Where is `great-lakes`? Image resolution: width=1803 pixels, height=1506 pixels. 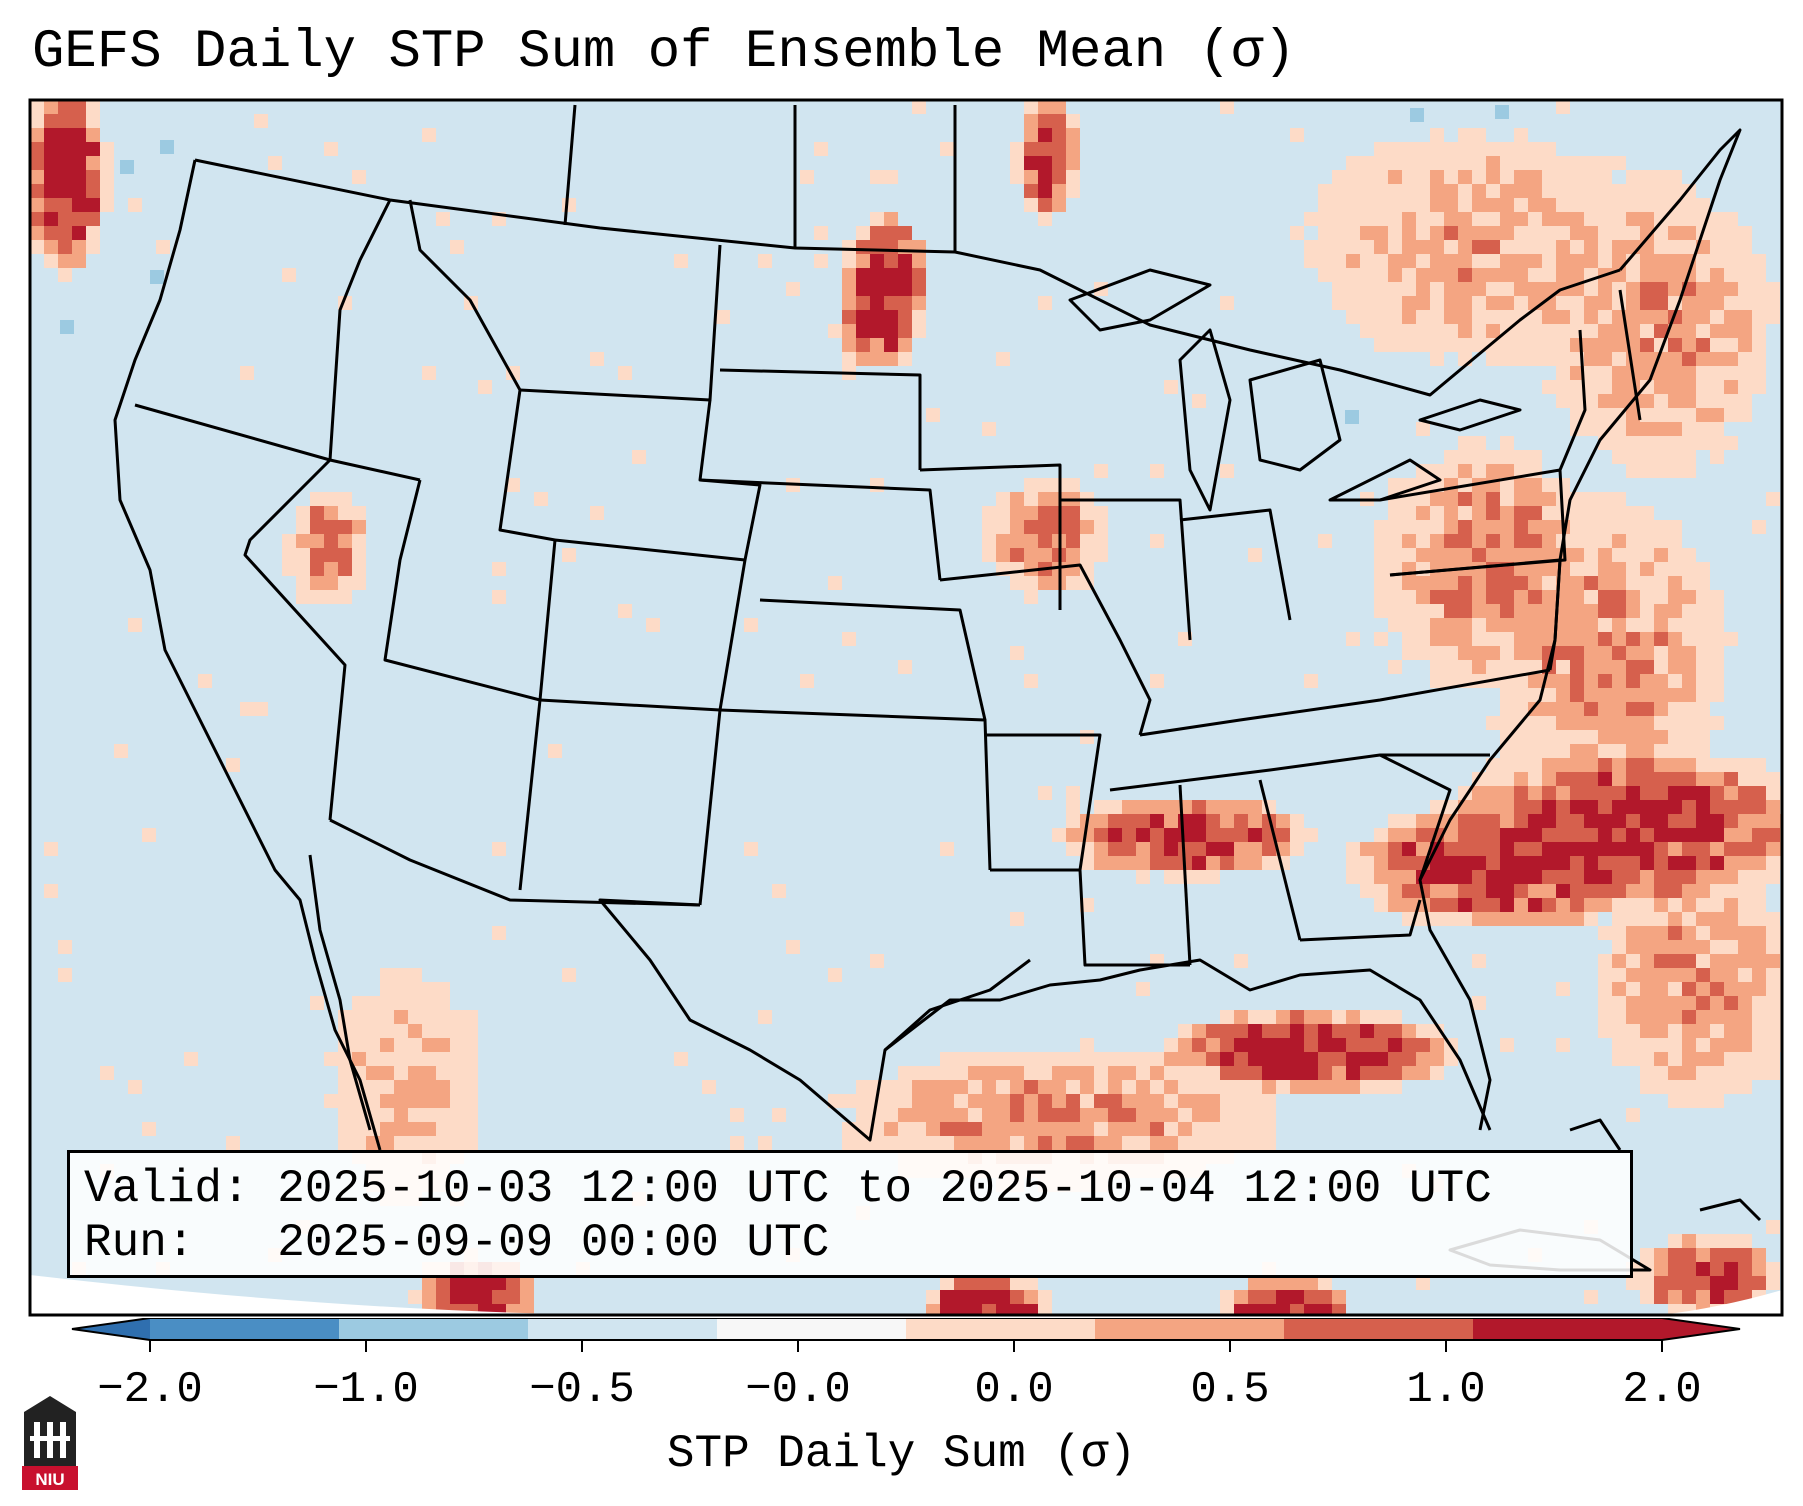
great-lakes is located at coordinates (1295, 415).